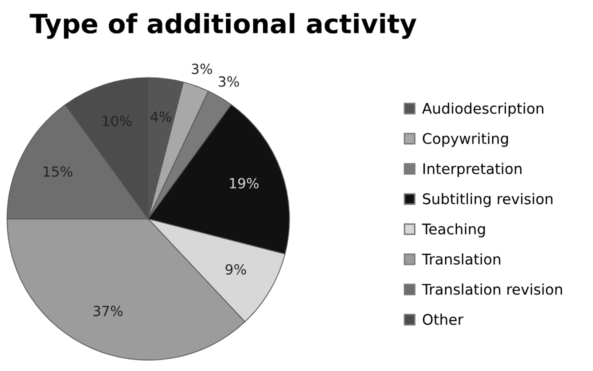 The width and height of the screenshot is (593, 371). I want to click on data-label: 19%, so click(244, 183).